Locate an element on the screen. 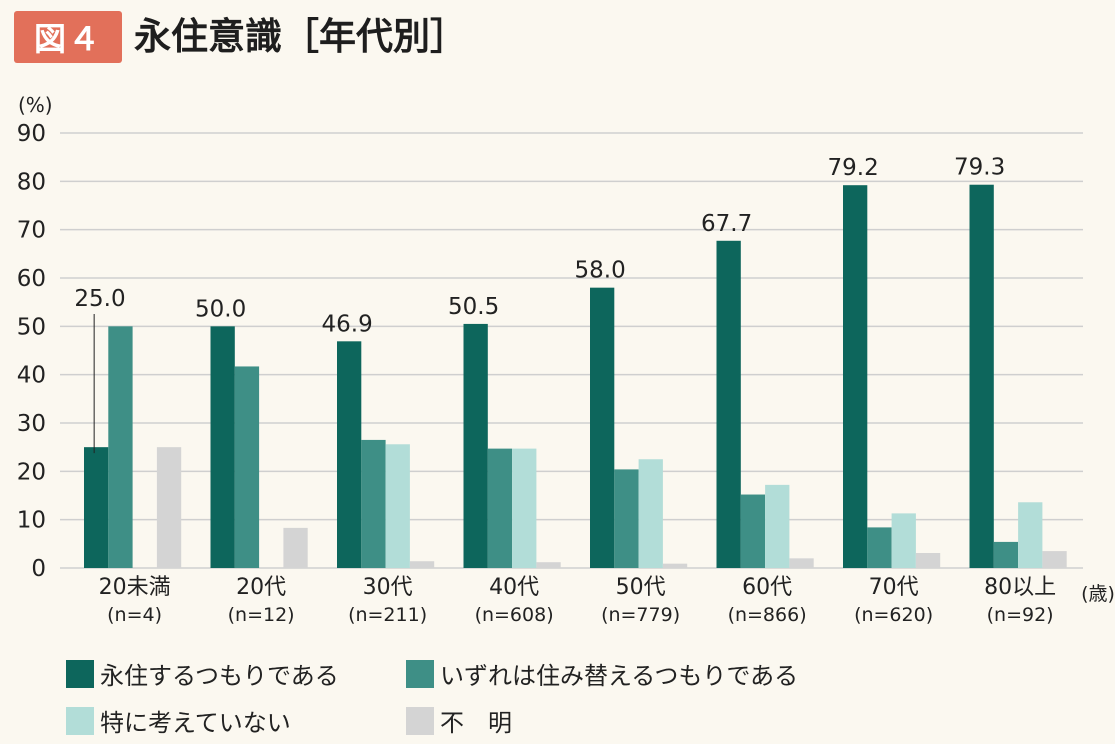 The width and height of the screenshot is (1115, 744). x-sample-size-label: (n=211) is located at coordinates (387, 615).